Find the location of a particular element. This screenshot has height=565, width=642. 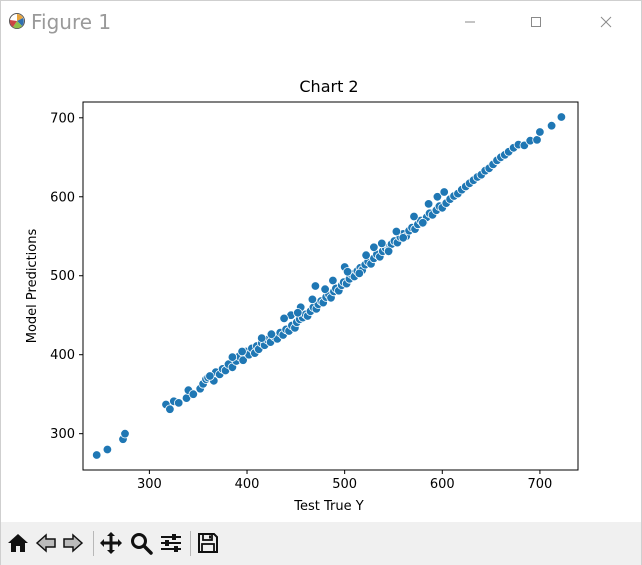

zoom-icon is located at coordinates (142, 544).